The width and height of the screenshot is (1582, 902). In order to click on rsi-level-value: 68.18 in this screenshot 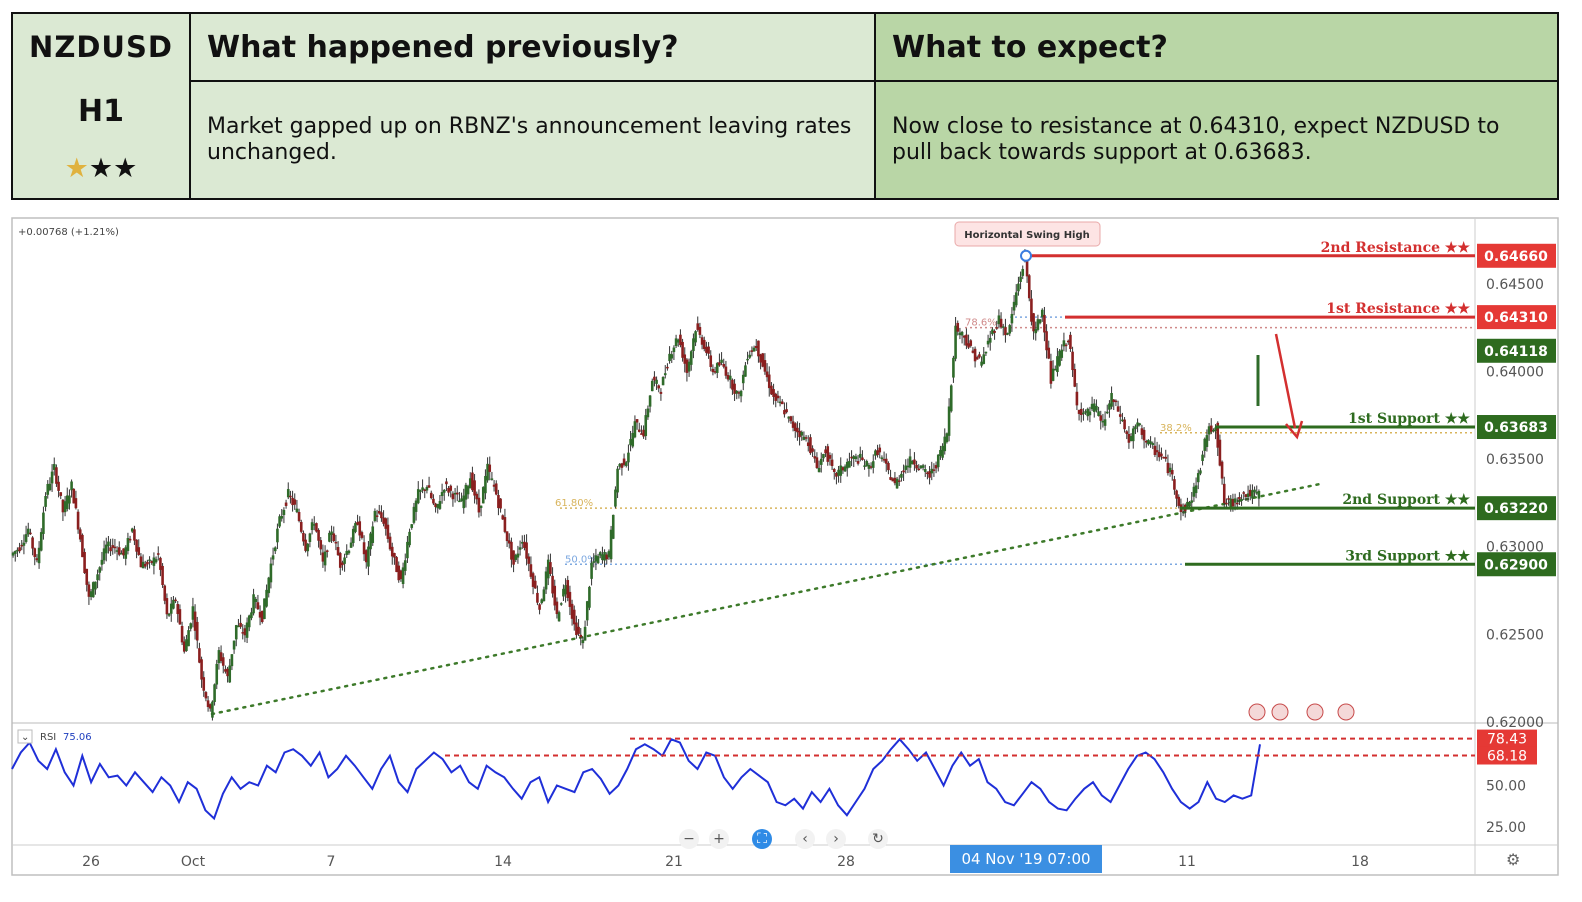, I will do `click(1507, 757)`.